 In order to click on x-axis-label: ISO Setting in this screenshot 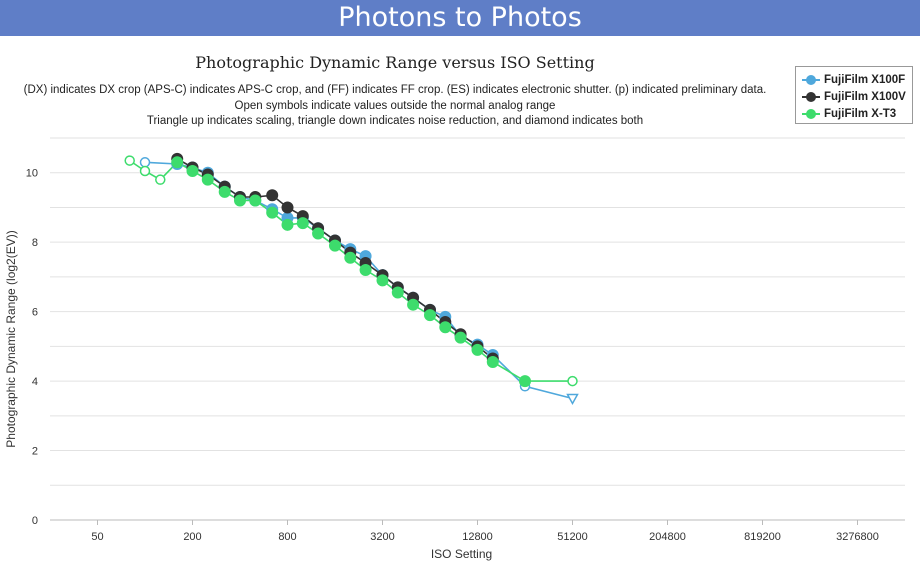, I will do `click(461, 554)`.